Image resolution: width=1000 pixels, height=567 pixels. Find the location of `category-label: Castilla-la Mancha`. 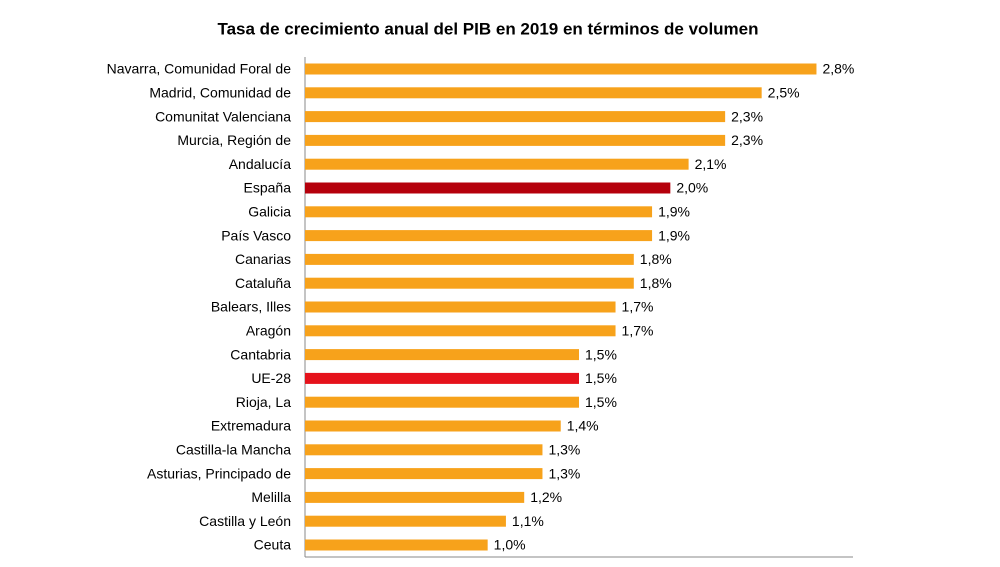

category-label: Castilla-la Mancha is located at coordinates (233, 450).